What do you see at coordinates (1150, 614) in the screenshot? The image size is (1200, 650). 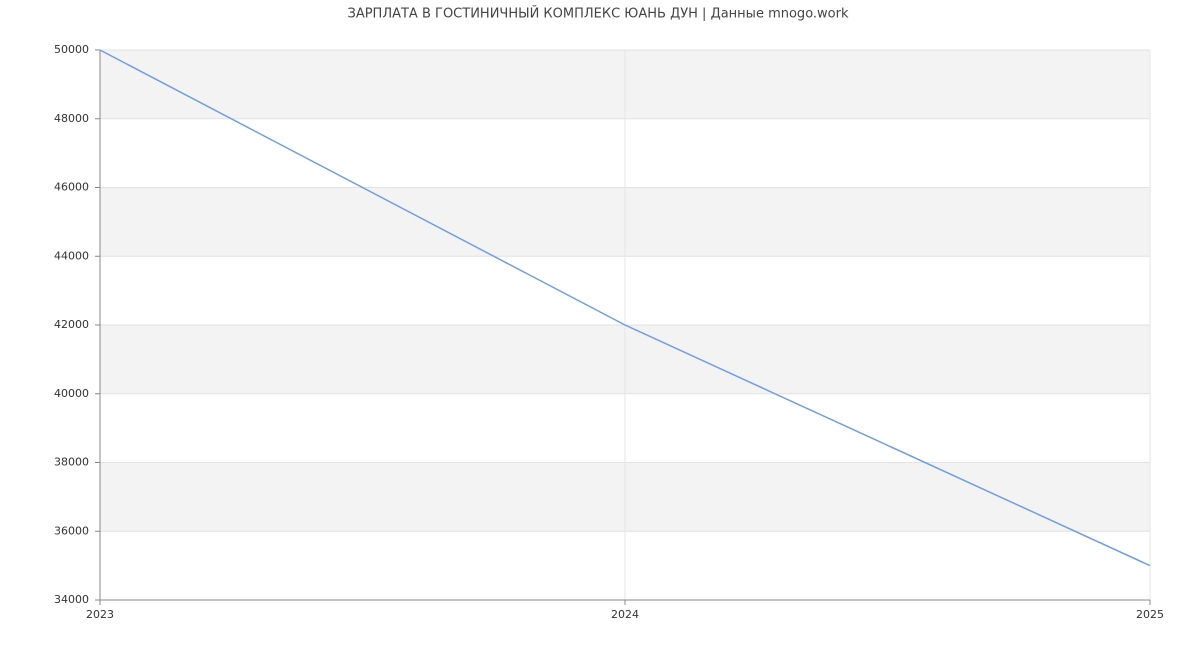 I see `x-tick-label: 2025` at bounding box center [1150, 614].